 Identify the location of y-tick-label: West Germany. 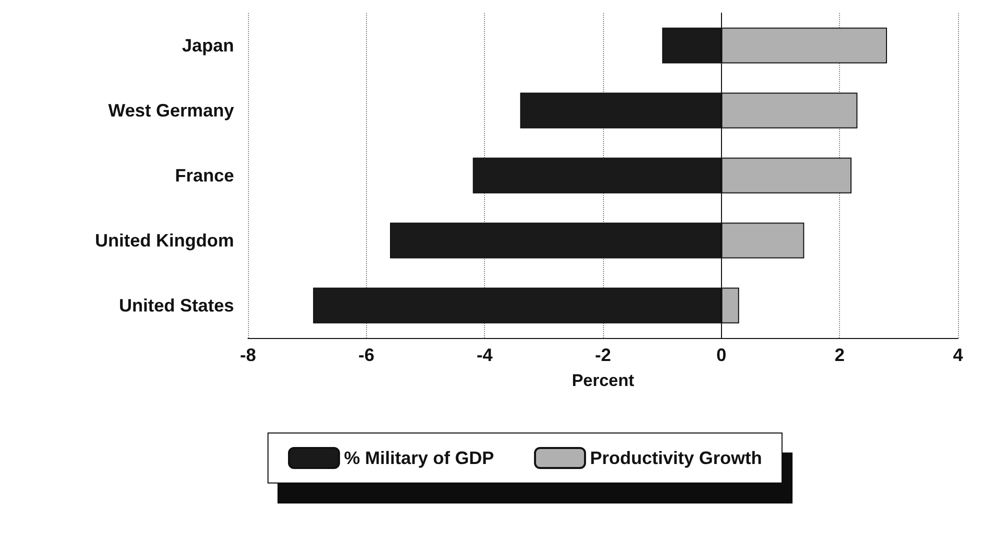
(171, 110).